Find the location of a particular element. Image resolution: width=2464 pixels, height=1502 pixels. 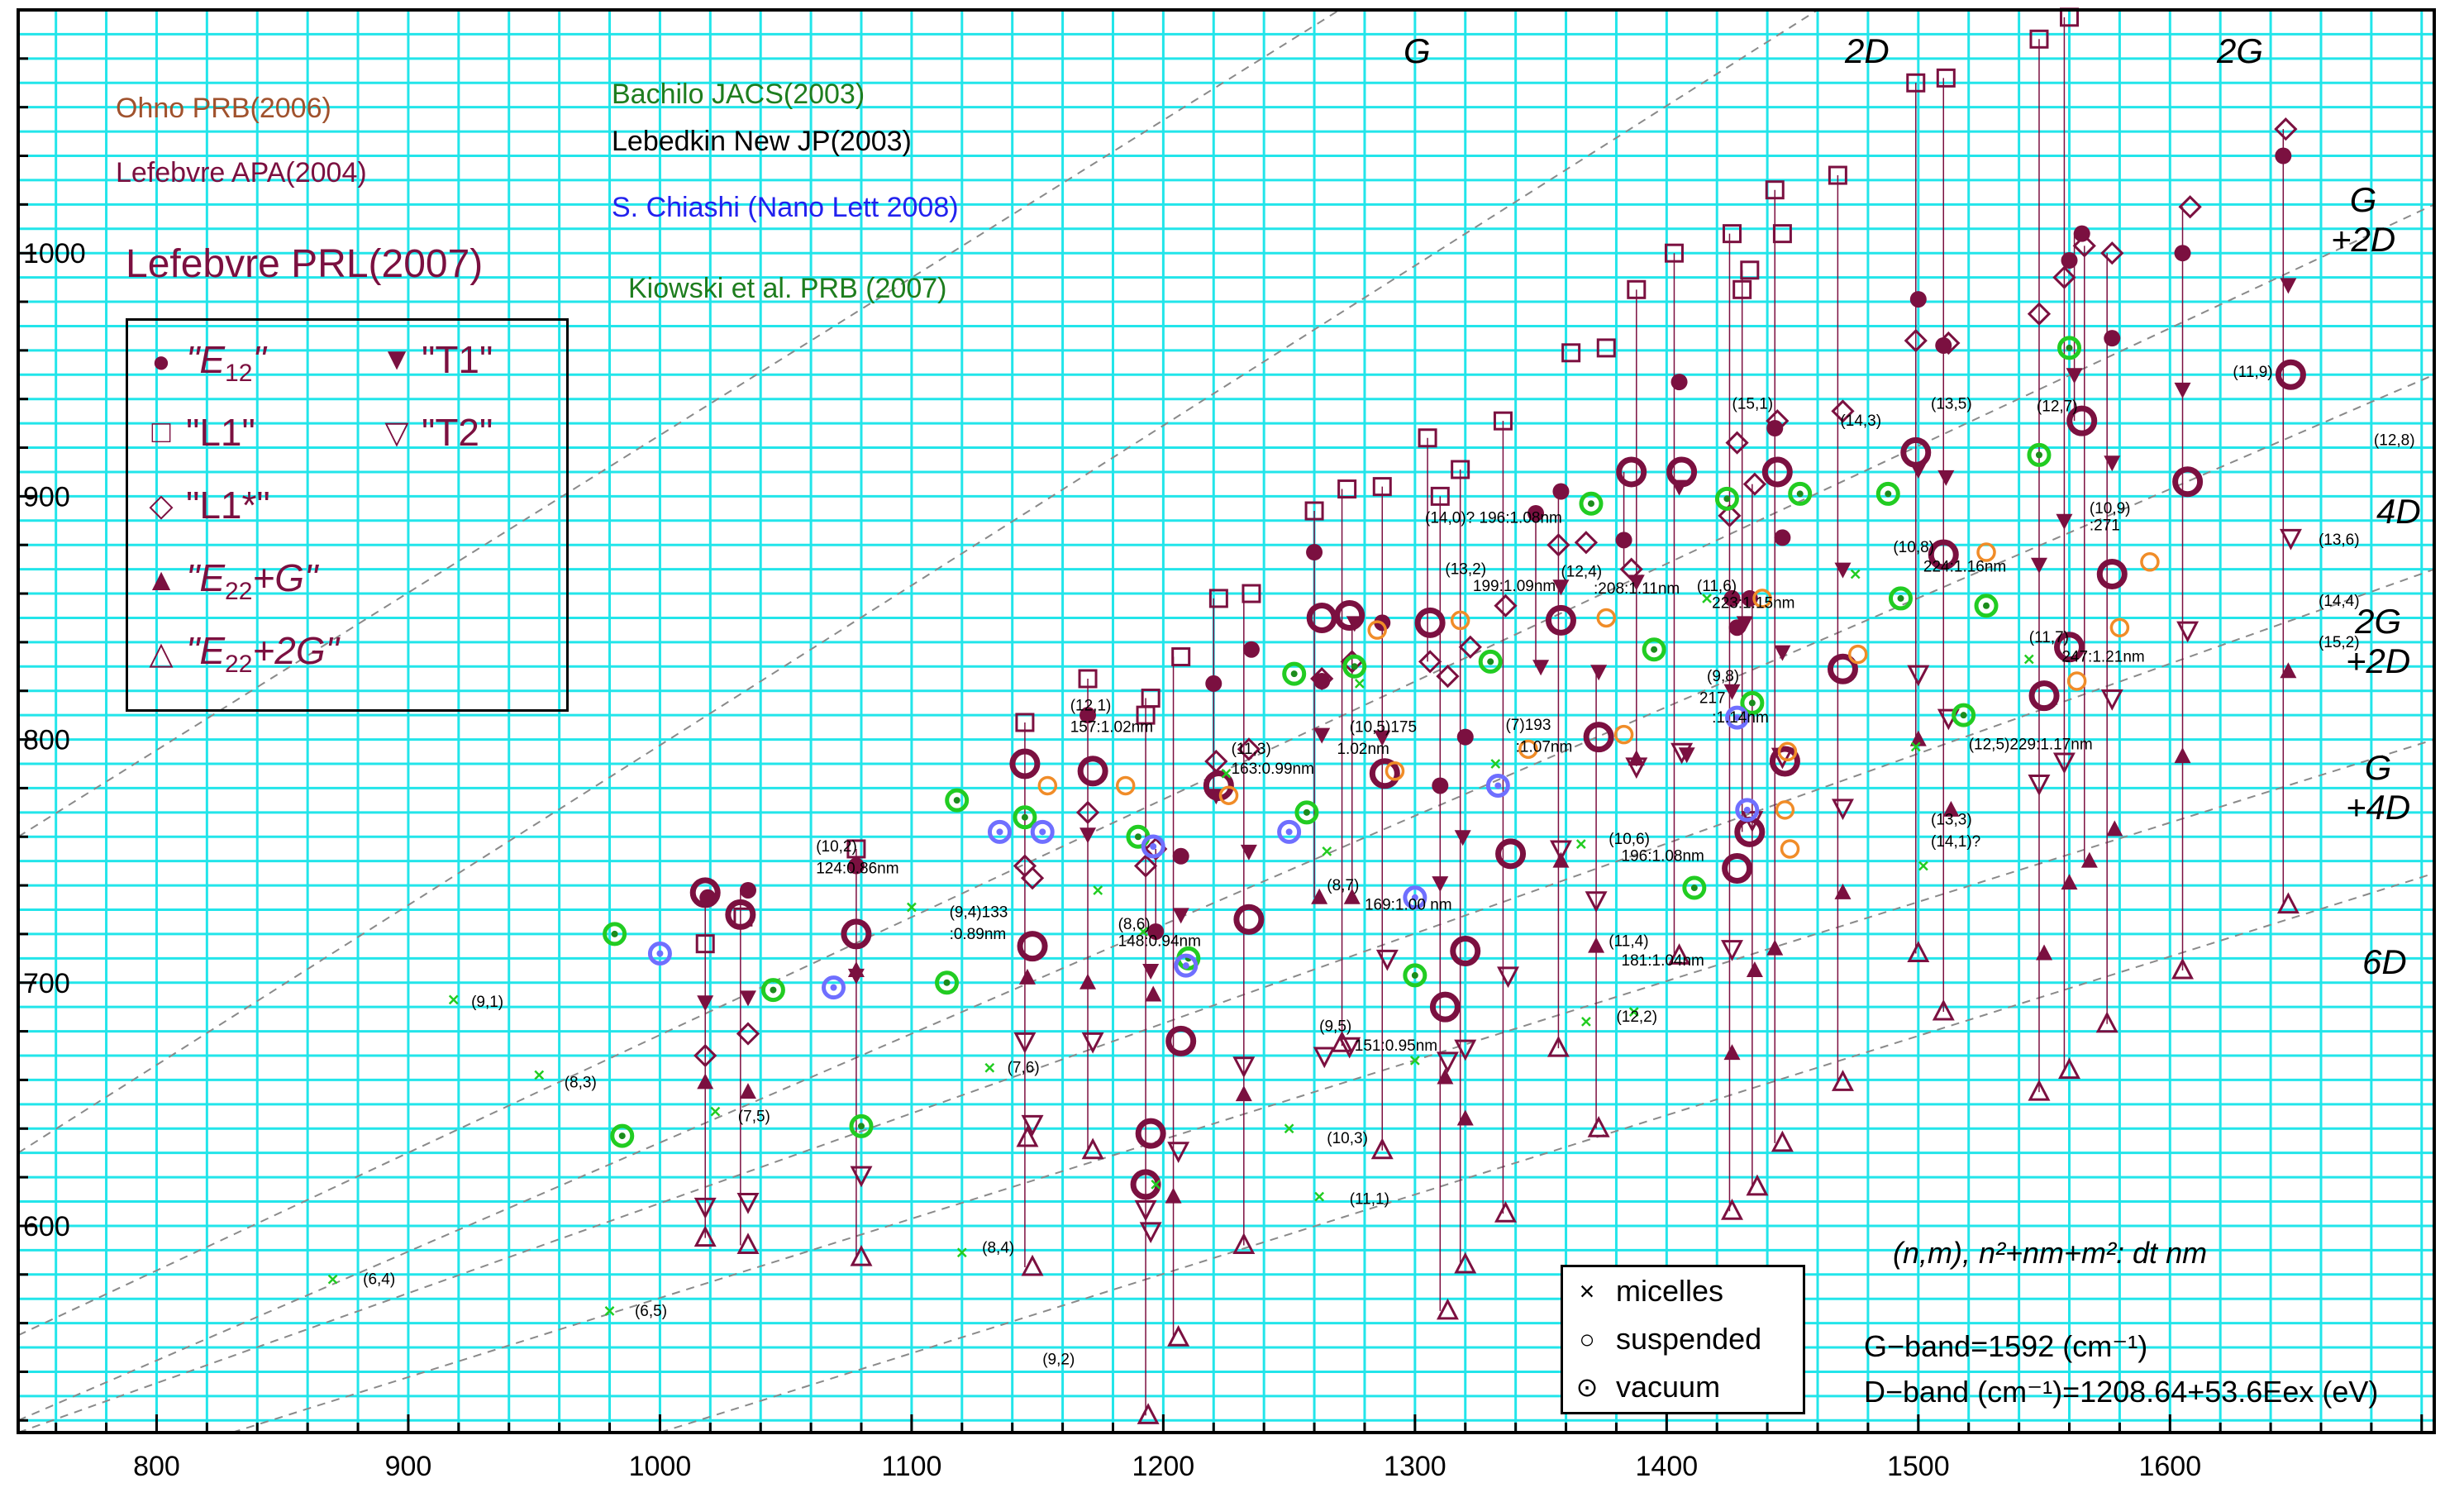

point-annotation: 169:1.00 nm is located at coordinates (1408, 905).